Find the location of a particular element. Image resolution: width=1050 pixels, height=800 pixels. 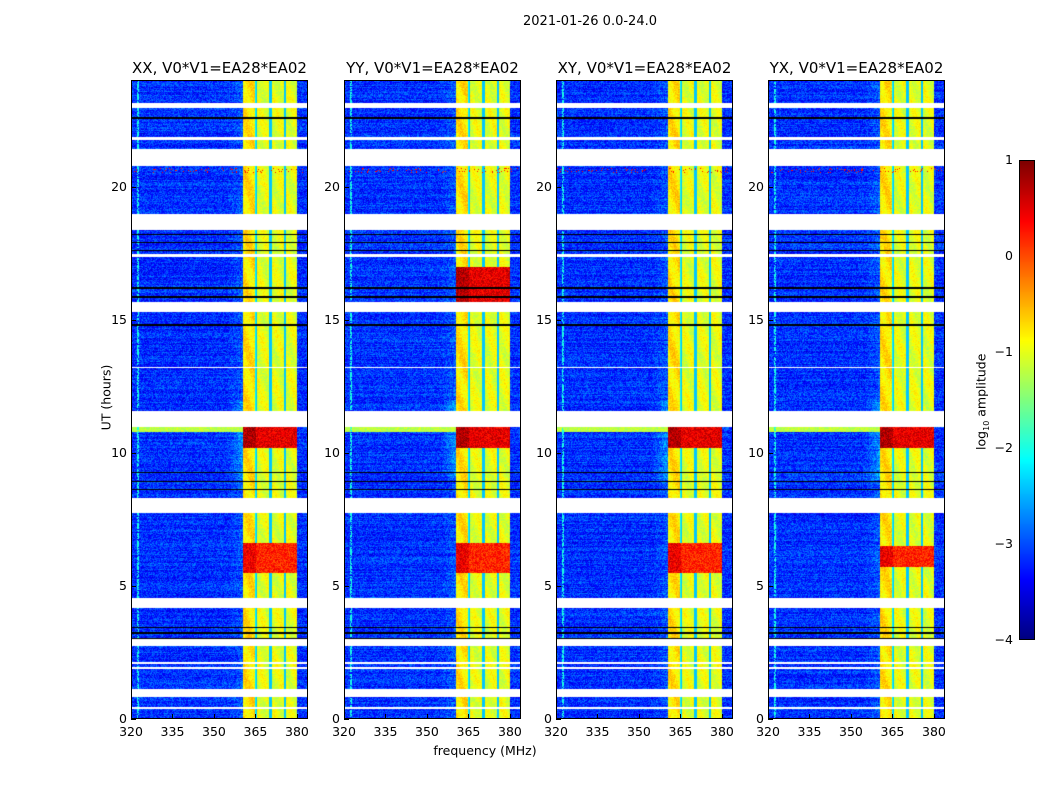

spectrogram-panel-xy is located at coordinates (644, 399).